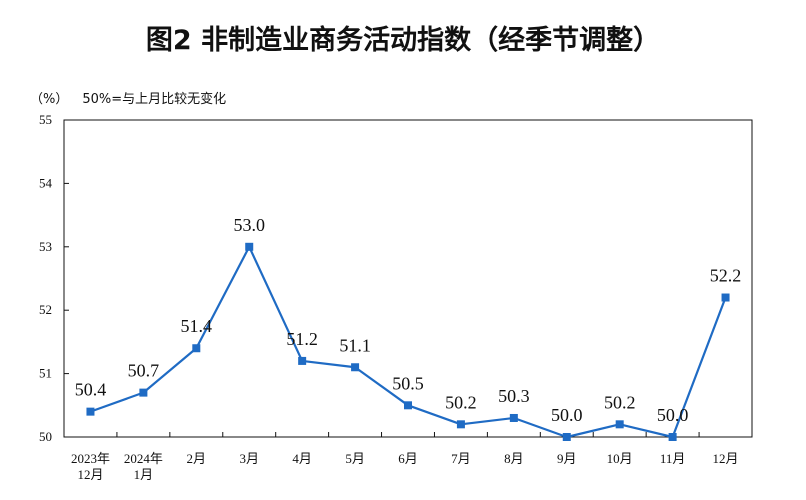 This screenshot has height=500, width=806. Describe the element at coordinates (726, 458) in the screenshot. I see `x-tick-label: 12月` at that location.